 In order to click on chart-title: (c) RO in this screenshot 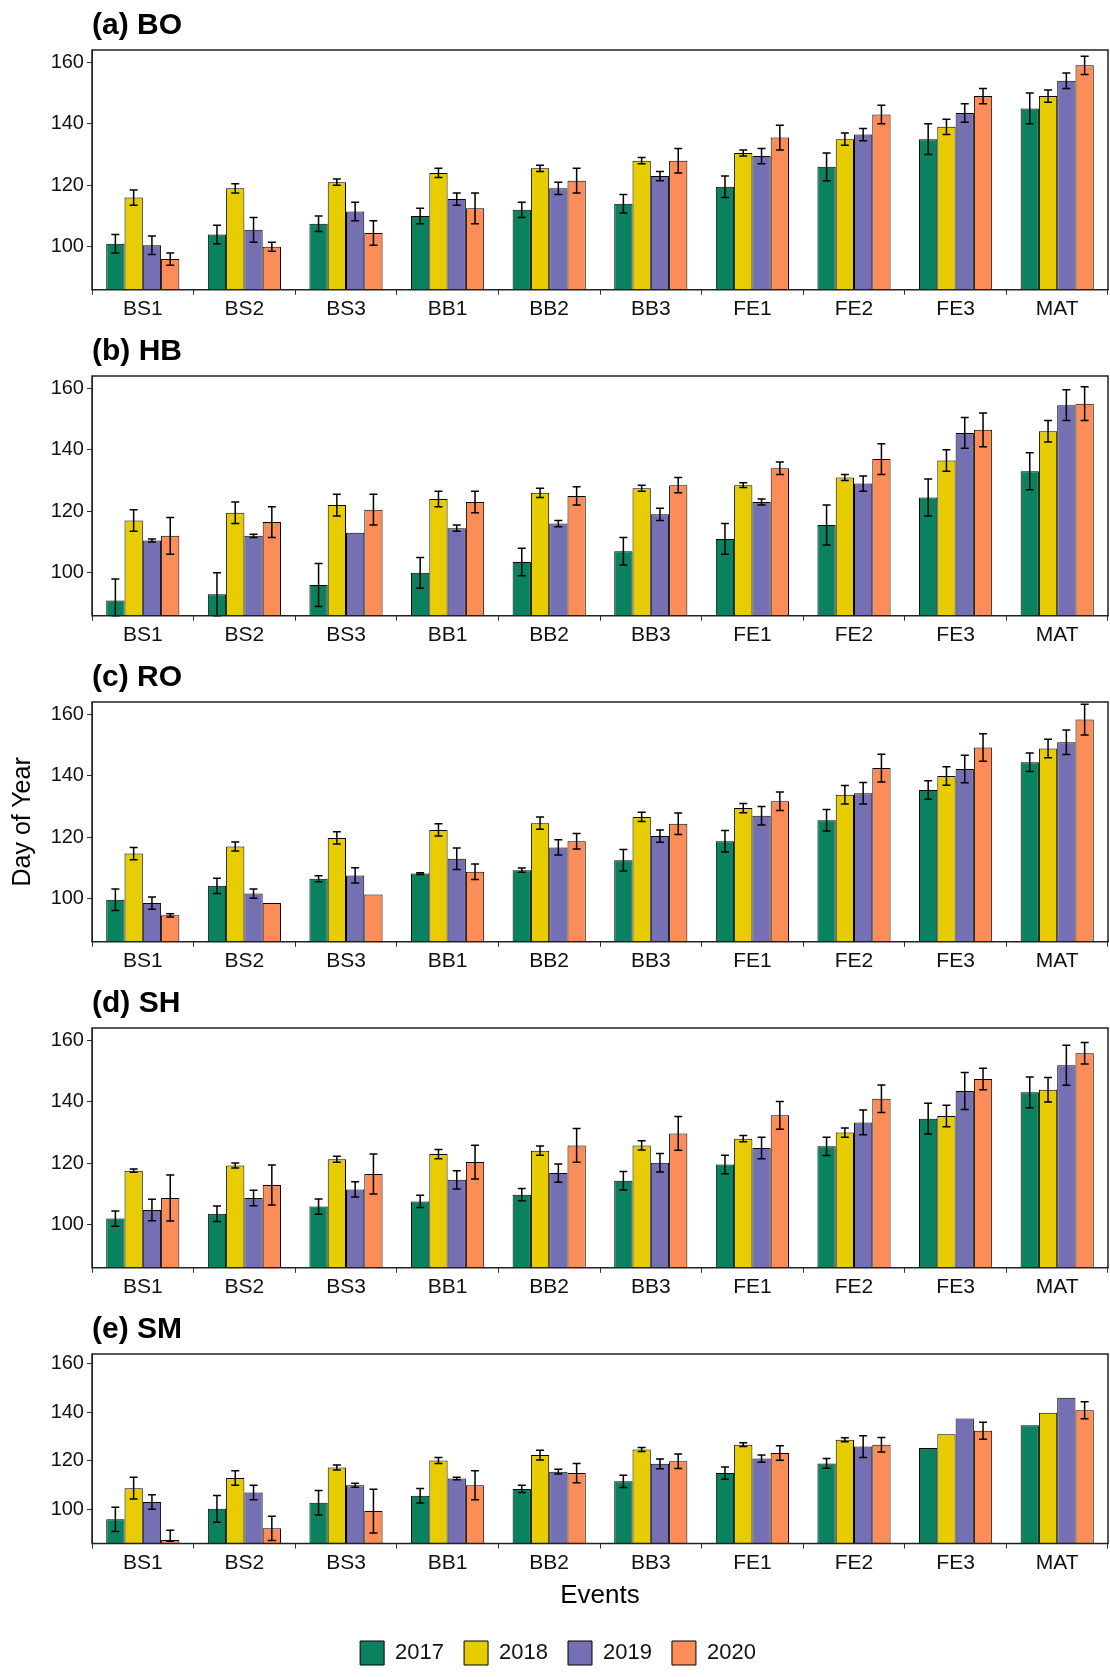, I will do `click(137, 676)`.